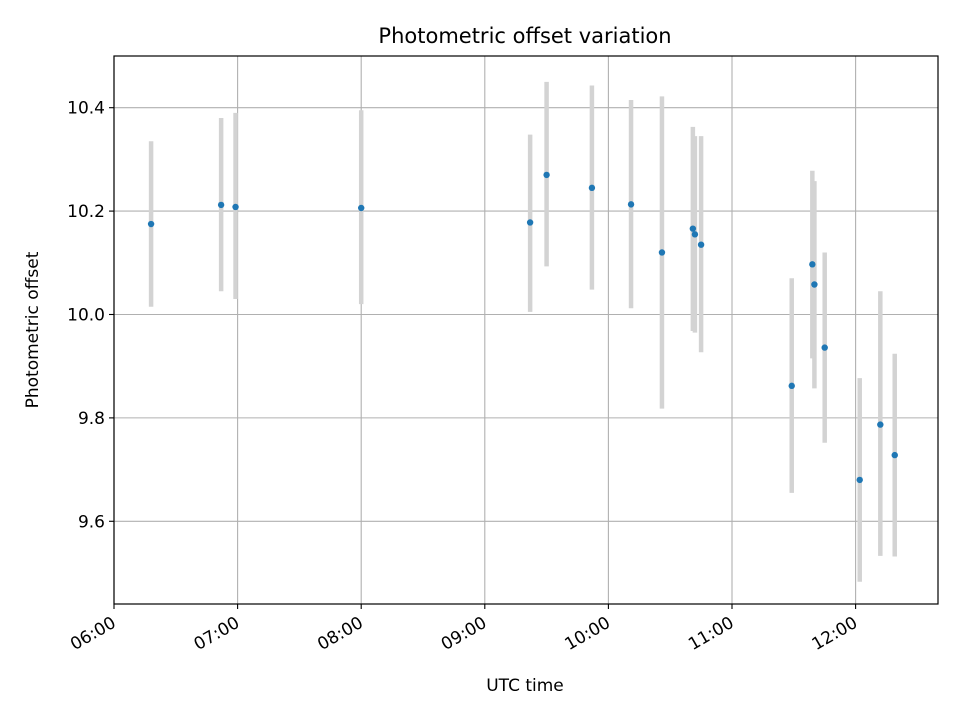  Describe the element at coordinates (525, 686) in the screenshot. I see `x-axis-label: UTC time` at that location.